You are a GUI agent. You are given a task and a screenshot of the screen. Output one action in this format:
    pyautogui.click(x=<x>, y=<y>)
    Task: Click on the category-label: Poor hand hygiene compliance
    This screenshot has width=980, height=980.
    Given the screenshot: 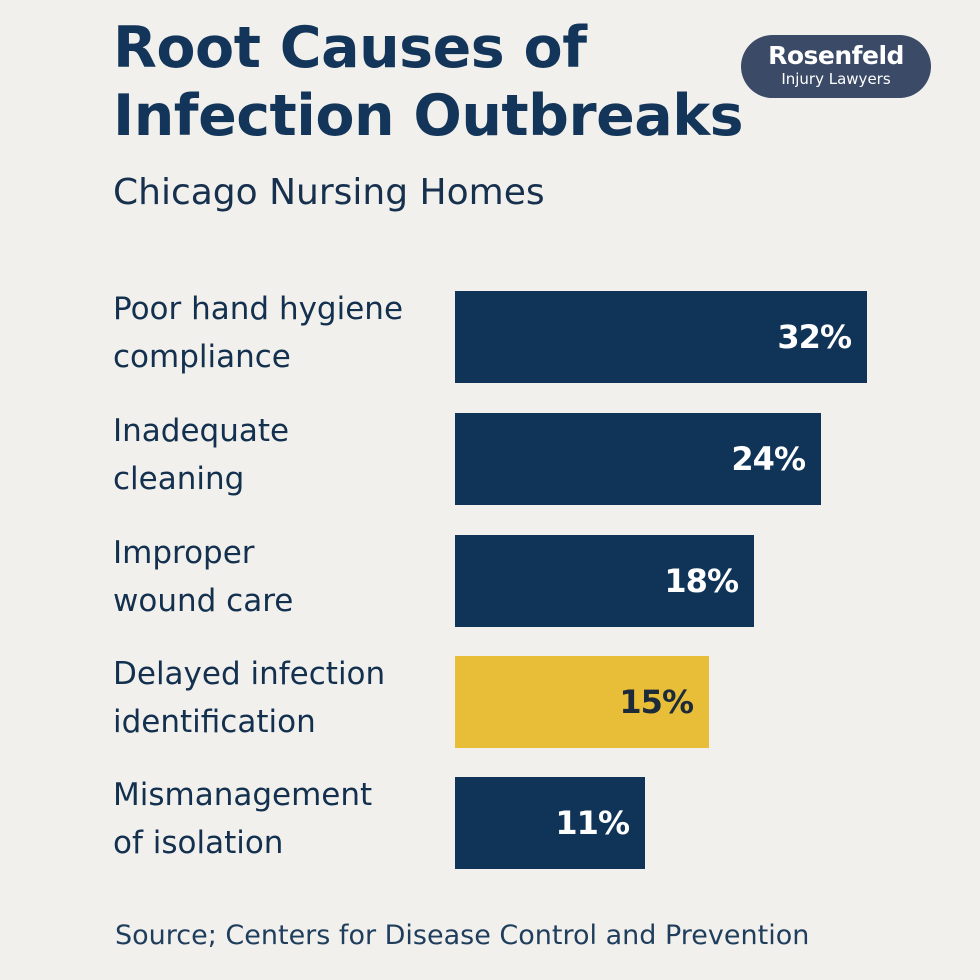 What is the action you would take?
    pyautogui.click(x=278, y=333)
    